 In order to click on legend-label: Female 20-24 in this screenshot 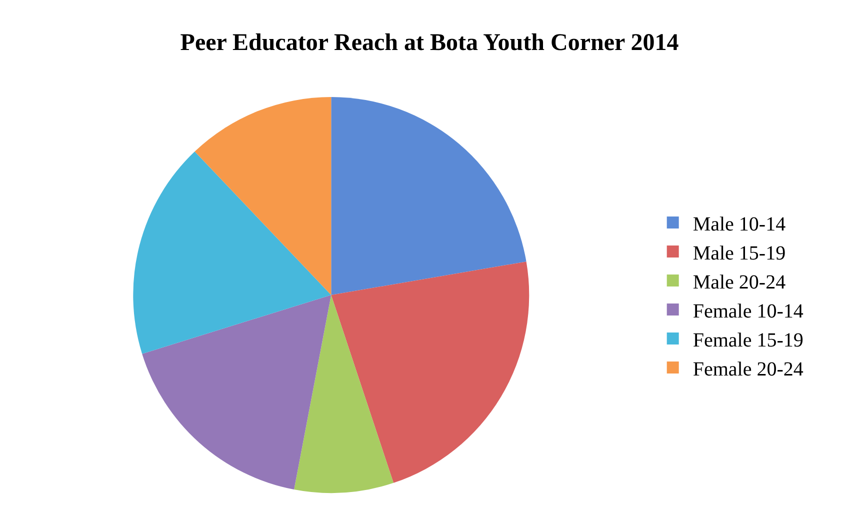, I will do `click(748, 369)`.